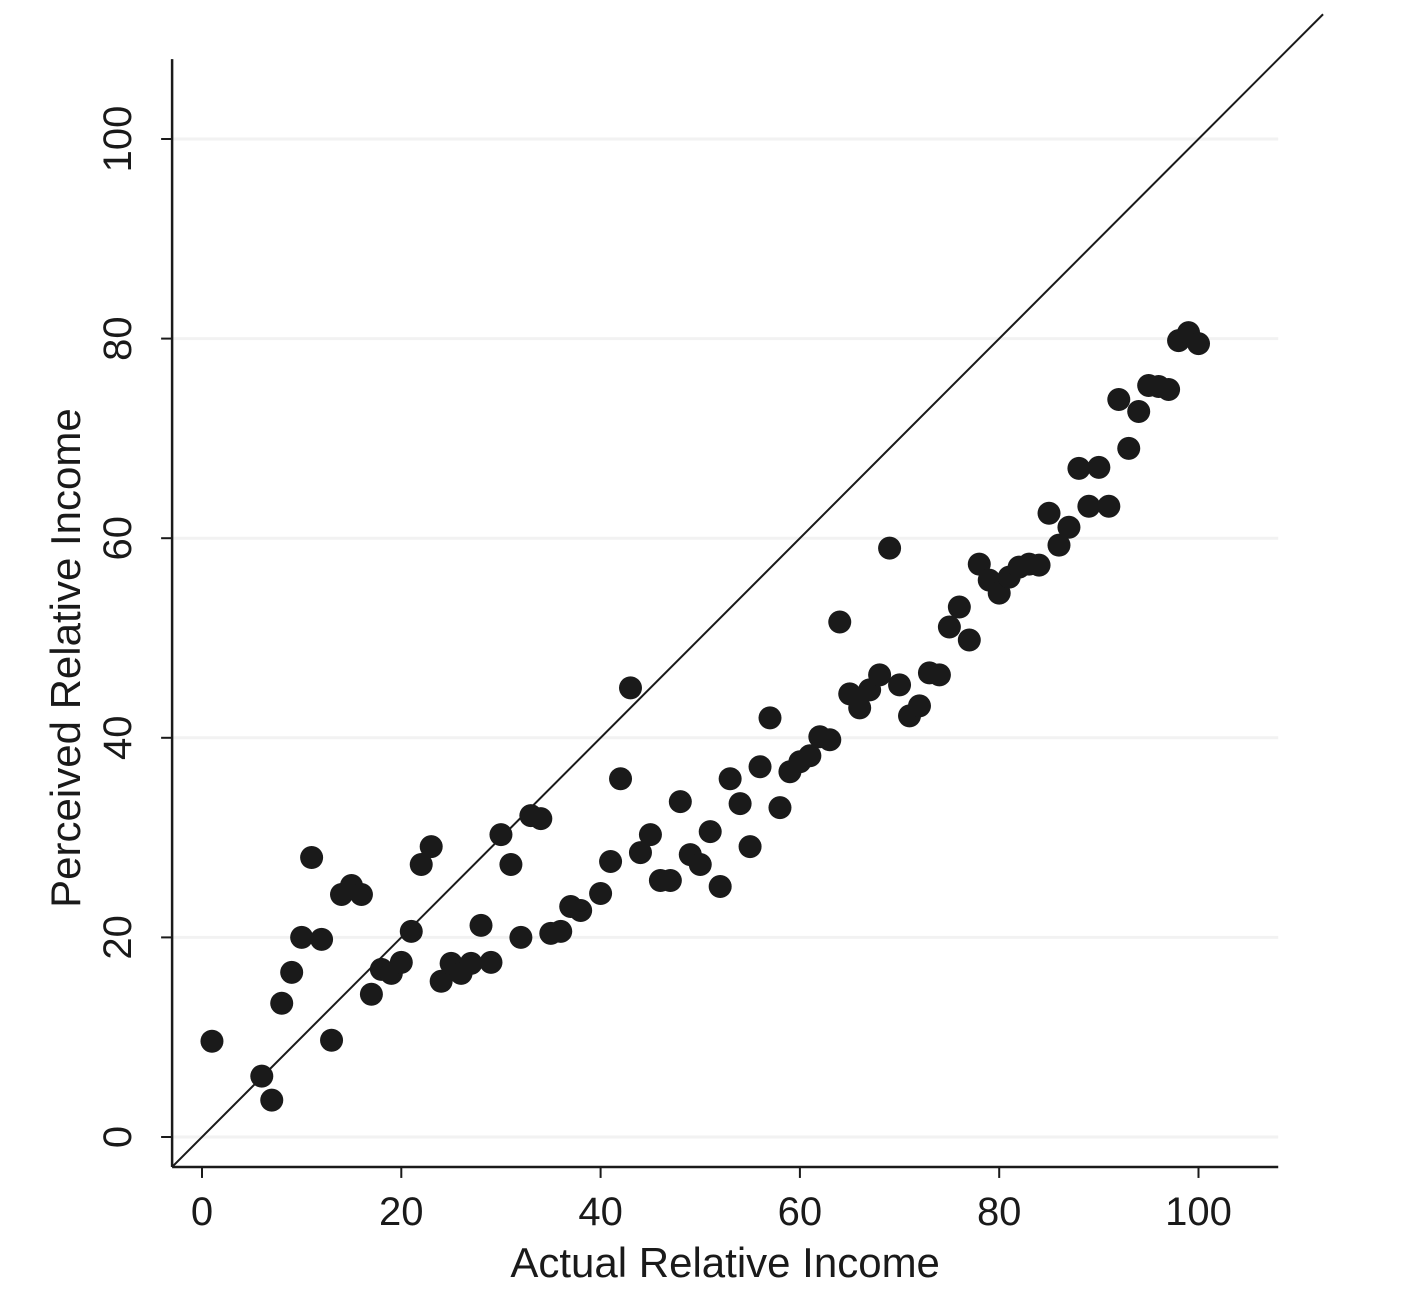 This screenshot has width=1402, height=1306. Describe the element at coordinates (999, 1212) in the screenshot. I see `x-tick-label: 80` at that location.